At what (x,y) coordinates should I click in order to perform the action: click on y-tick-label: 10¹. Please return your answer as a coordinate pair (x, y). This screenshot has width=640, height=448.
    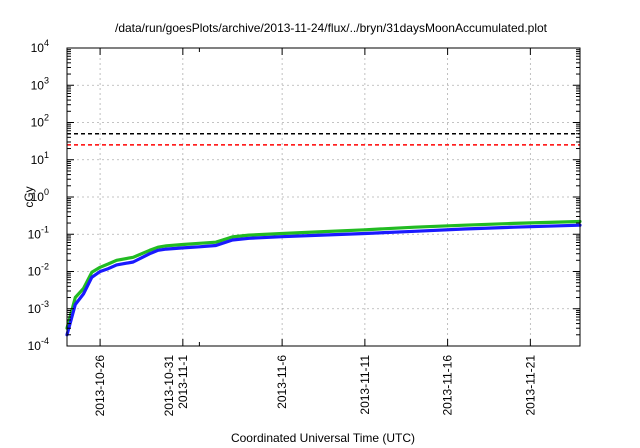
    Looking at the image, I should click on (40, 158).